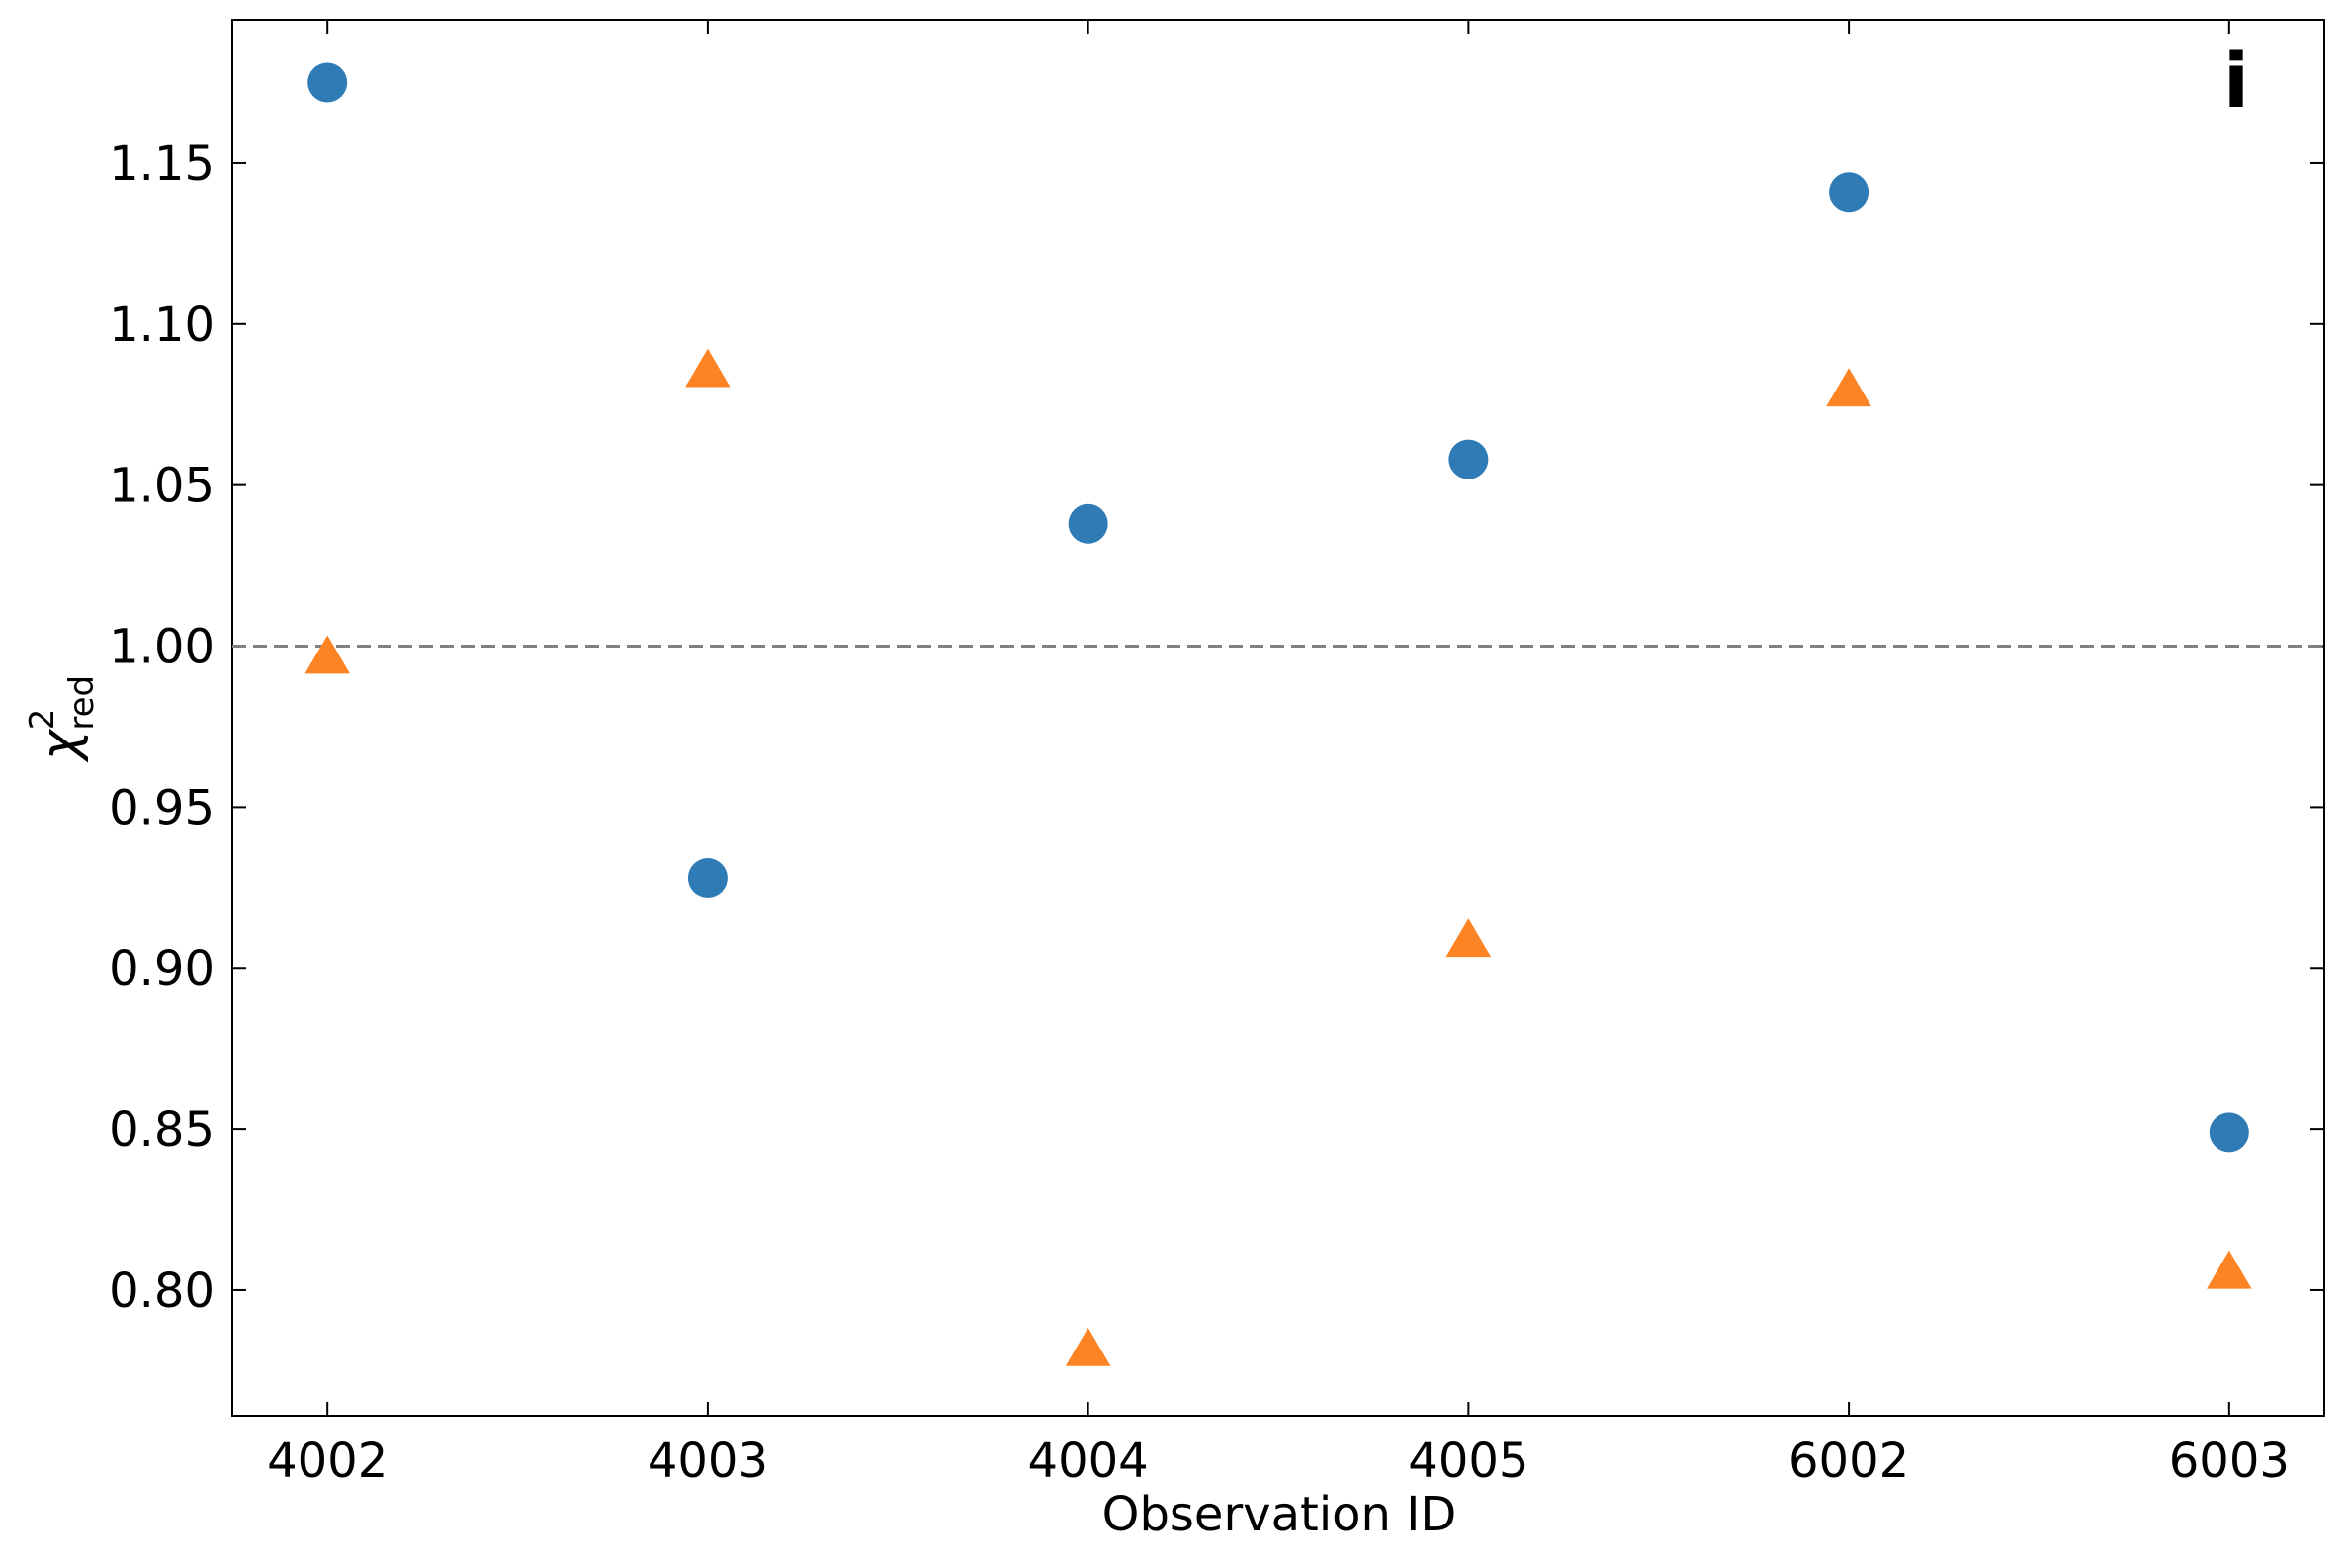  Describe the element at coordinates (327, 1462) in the screenshot. I see `x-tick-label: 4002` at that location.